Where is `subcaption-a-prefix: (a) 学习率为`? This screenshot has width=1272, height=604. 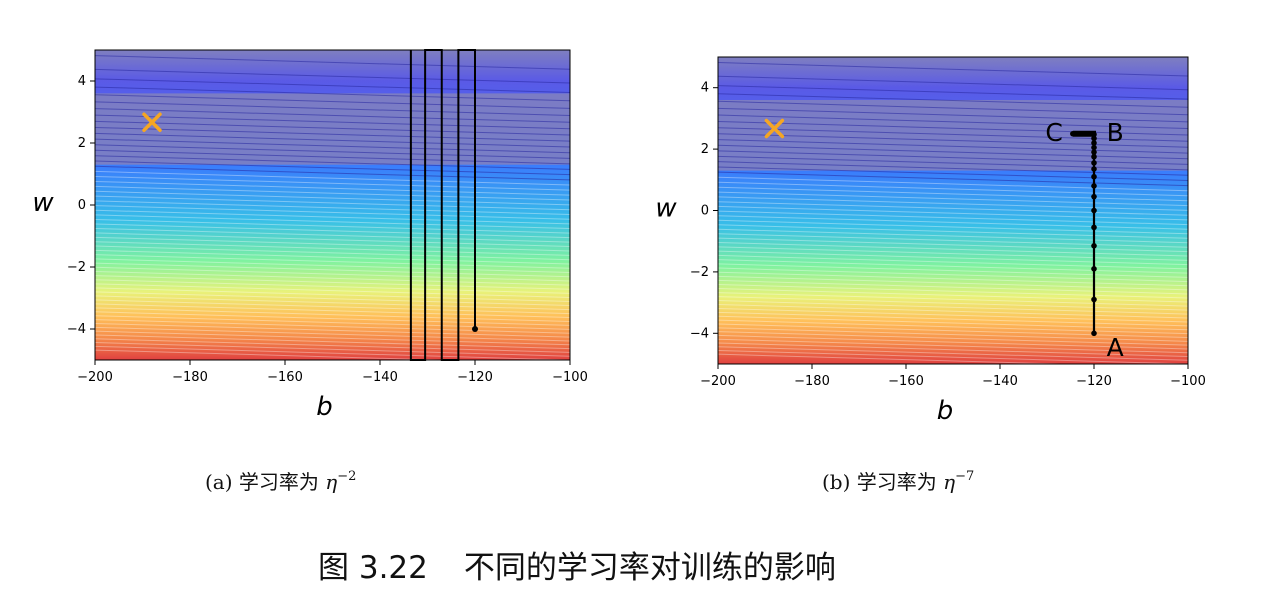
subcaption-a-prefix: (a) 学习率为 is located at coordinates (262, 482).